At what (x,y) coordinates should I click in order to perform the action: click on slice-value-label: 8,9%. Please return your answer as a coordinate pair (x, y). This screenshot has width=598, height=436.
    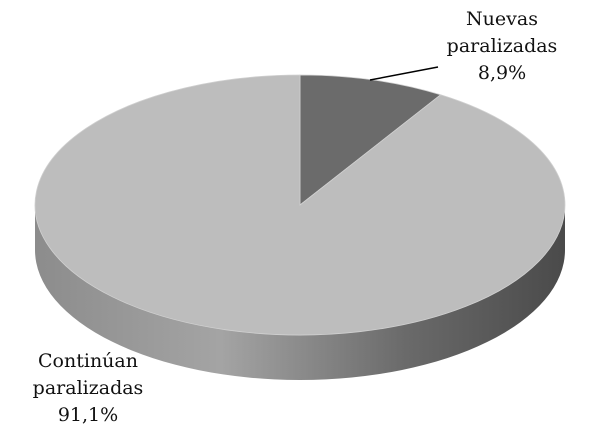
    Looking at the image, I should click on (502, 73).